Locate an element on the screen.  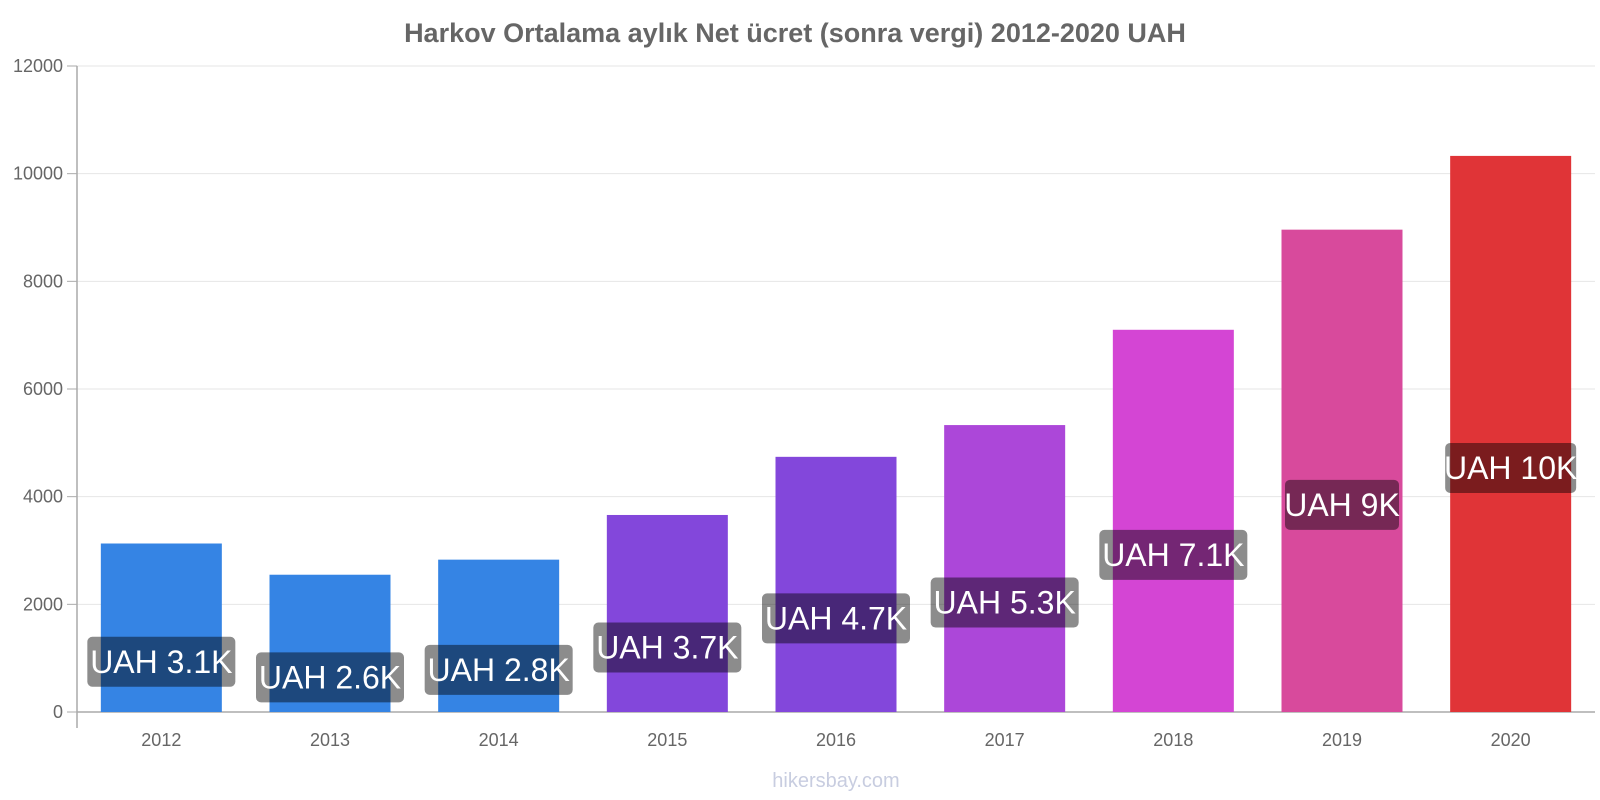
bar-2018 is located at coordinates (1173, 520).